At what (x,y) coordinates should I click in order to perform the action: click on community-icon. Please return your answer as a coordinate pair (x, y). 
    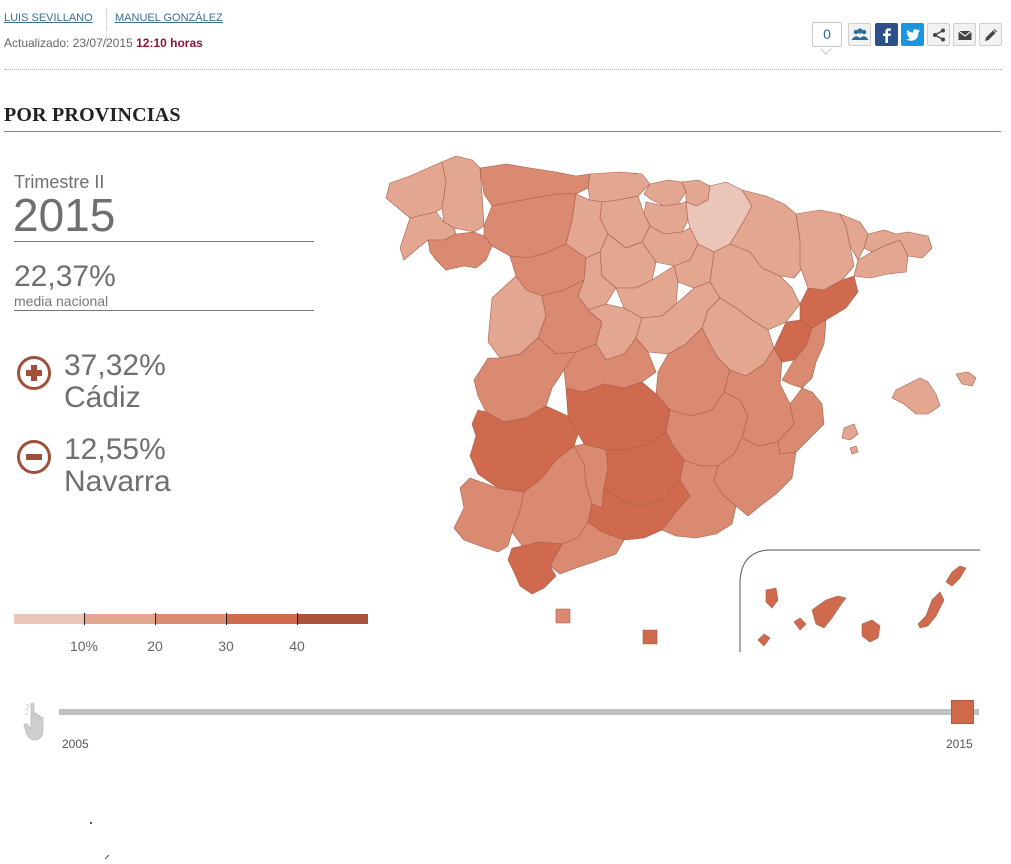
    Looking at the image, I should click on (860, 34).